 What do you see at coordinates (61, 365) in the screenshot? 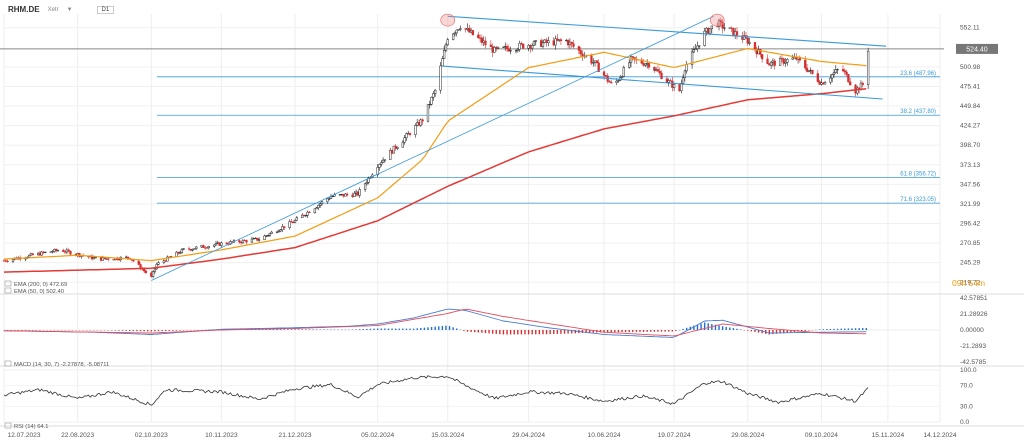
I see `macd-legend: MACD (14, 30, 7) -2.27878, -5.08711` at bounding box center [61, 365].